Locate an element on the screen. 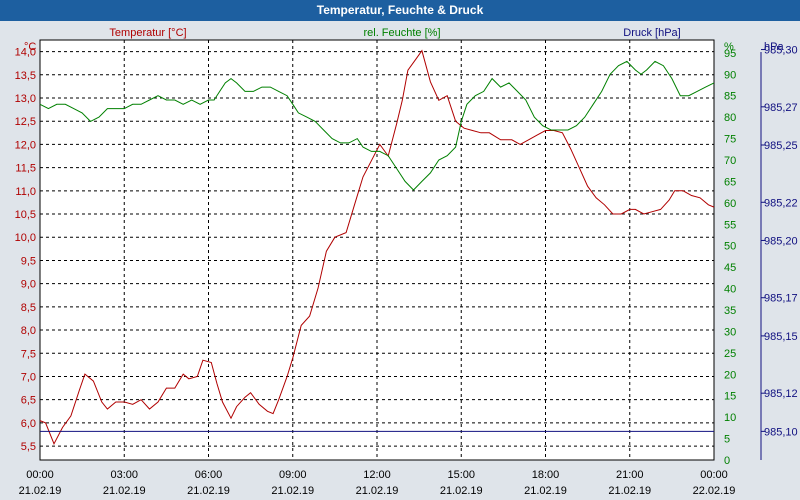  window-title: Temperatur, Feuchte & Druck is located at coordinates (400, 10).